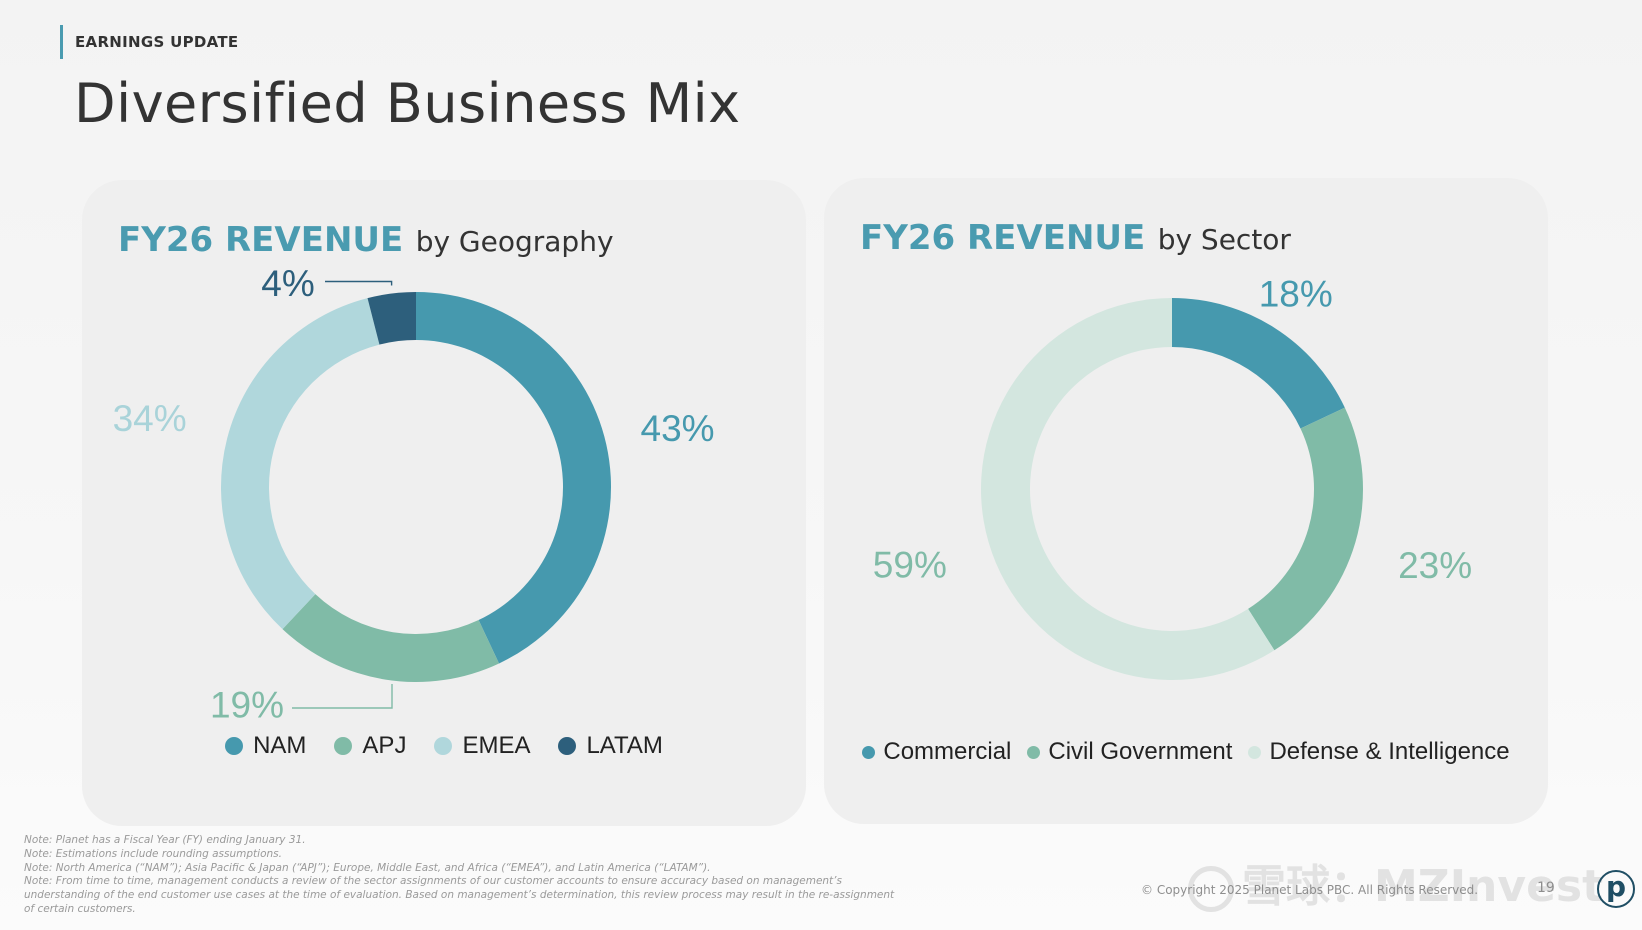 The width and height of the screenshot is (1642, 930). Describe the element at coordinates (1140, 751) in the screenshot. I see `legend-label: Civil Government` at that location.